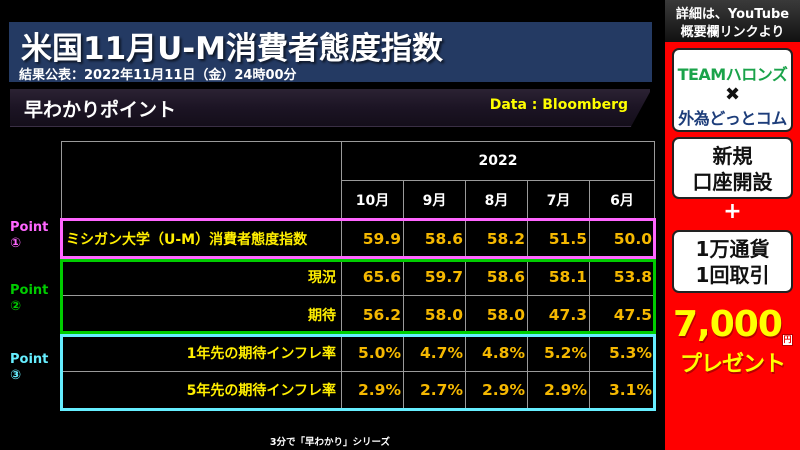 This screenshot has width=800, height=450. Describe the element at coordinates (158, 75) in the screenshot. I see `release-datetime: 結果公表：2022年11月11日（金）24時00分` at that location.